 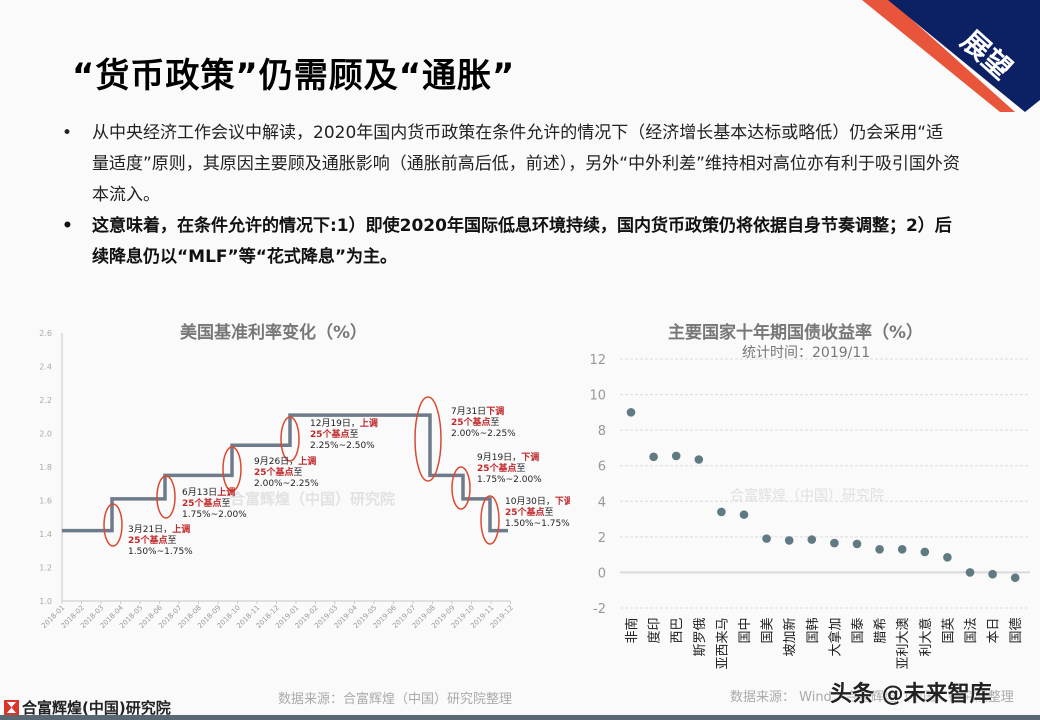 What do you see at coordinates (45, 434) in the screenshot?
I see `y-tick-label: 2.0` at bounding box center [45, 434].